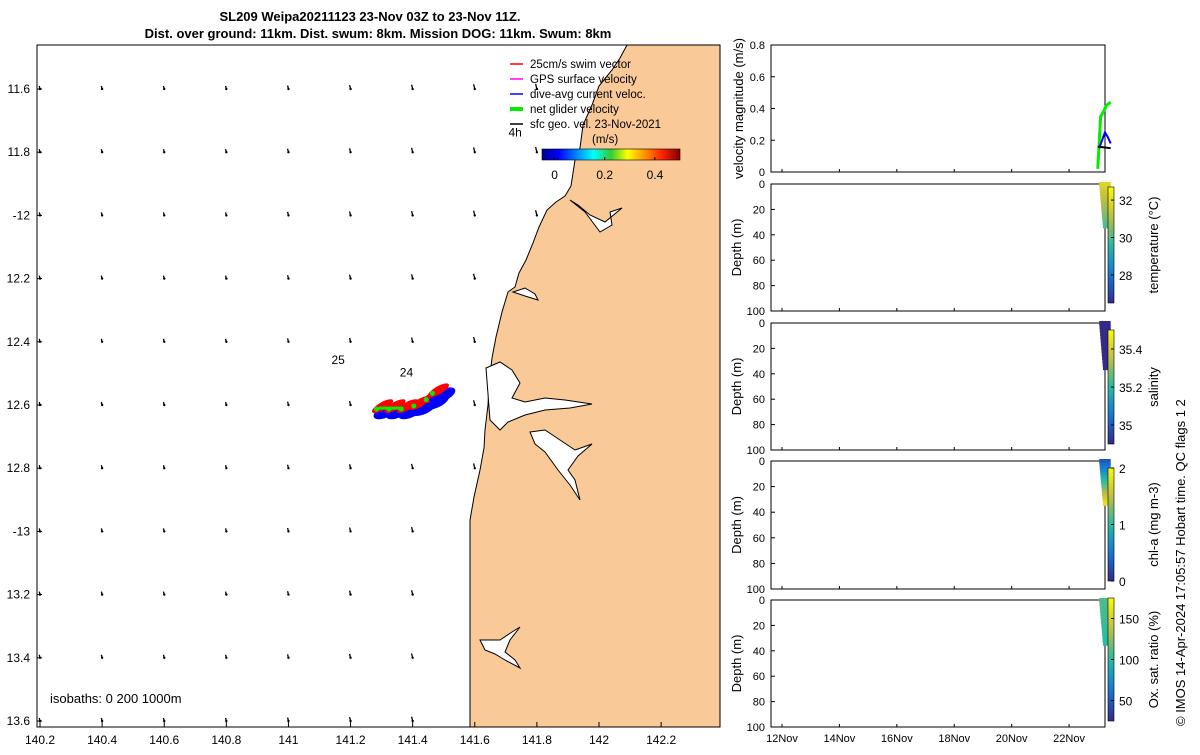  Describe the element at coordinates (1153, 660) in the screenshot. I see `oxygen-colorbar-label: Ox. sat. ratio (%)` at that location.